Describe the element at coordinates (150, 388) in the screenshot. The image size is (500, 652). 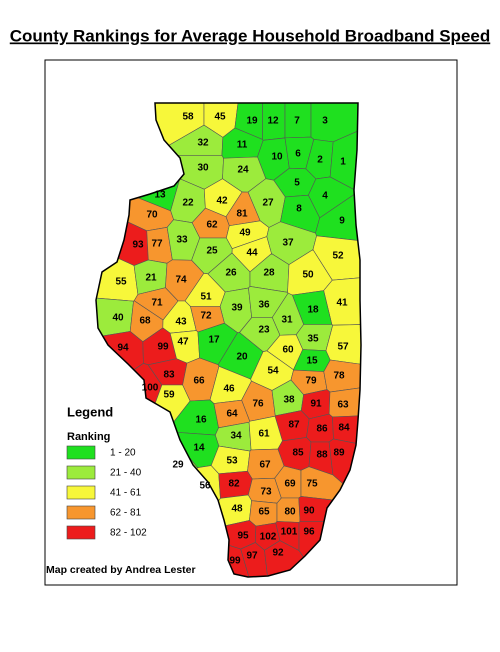
I see `county-label: 100` at that location.